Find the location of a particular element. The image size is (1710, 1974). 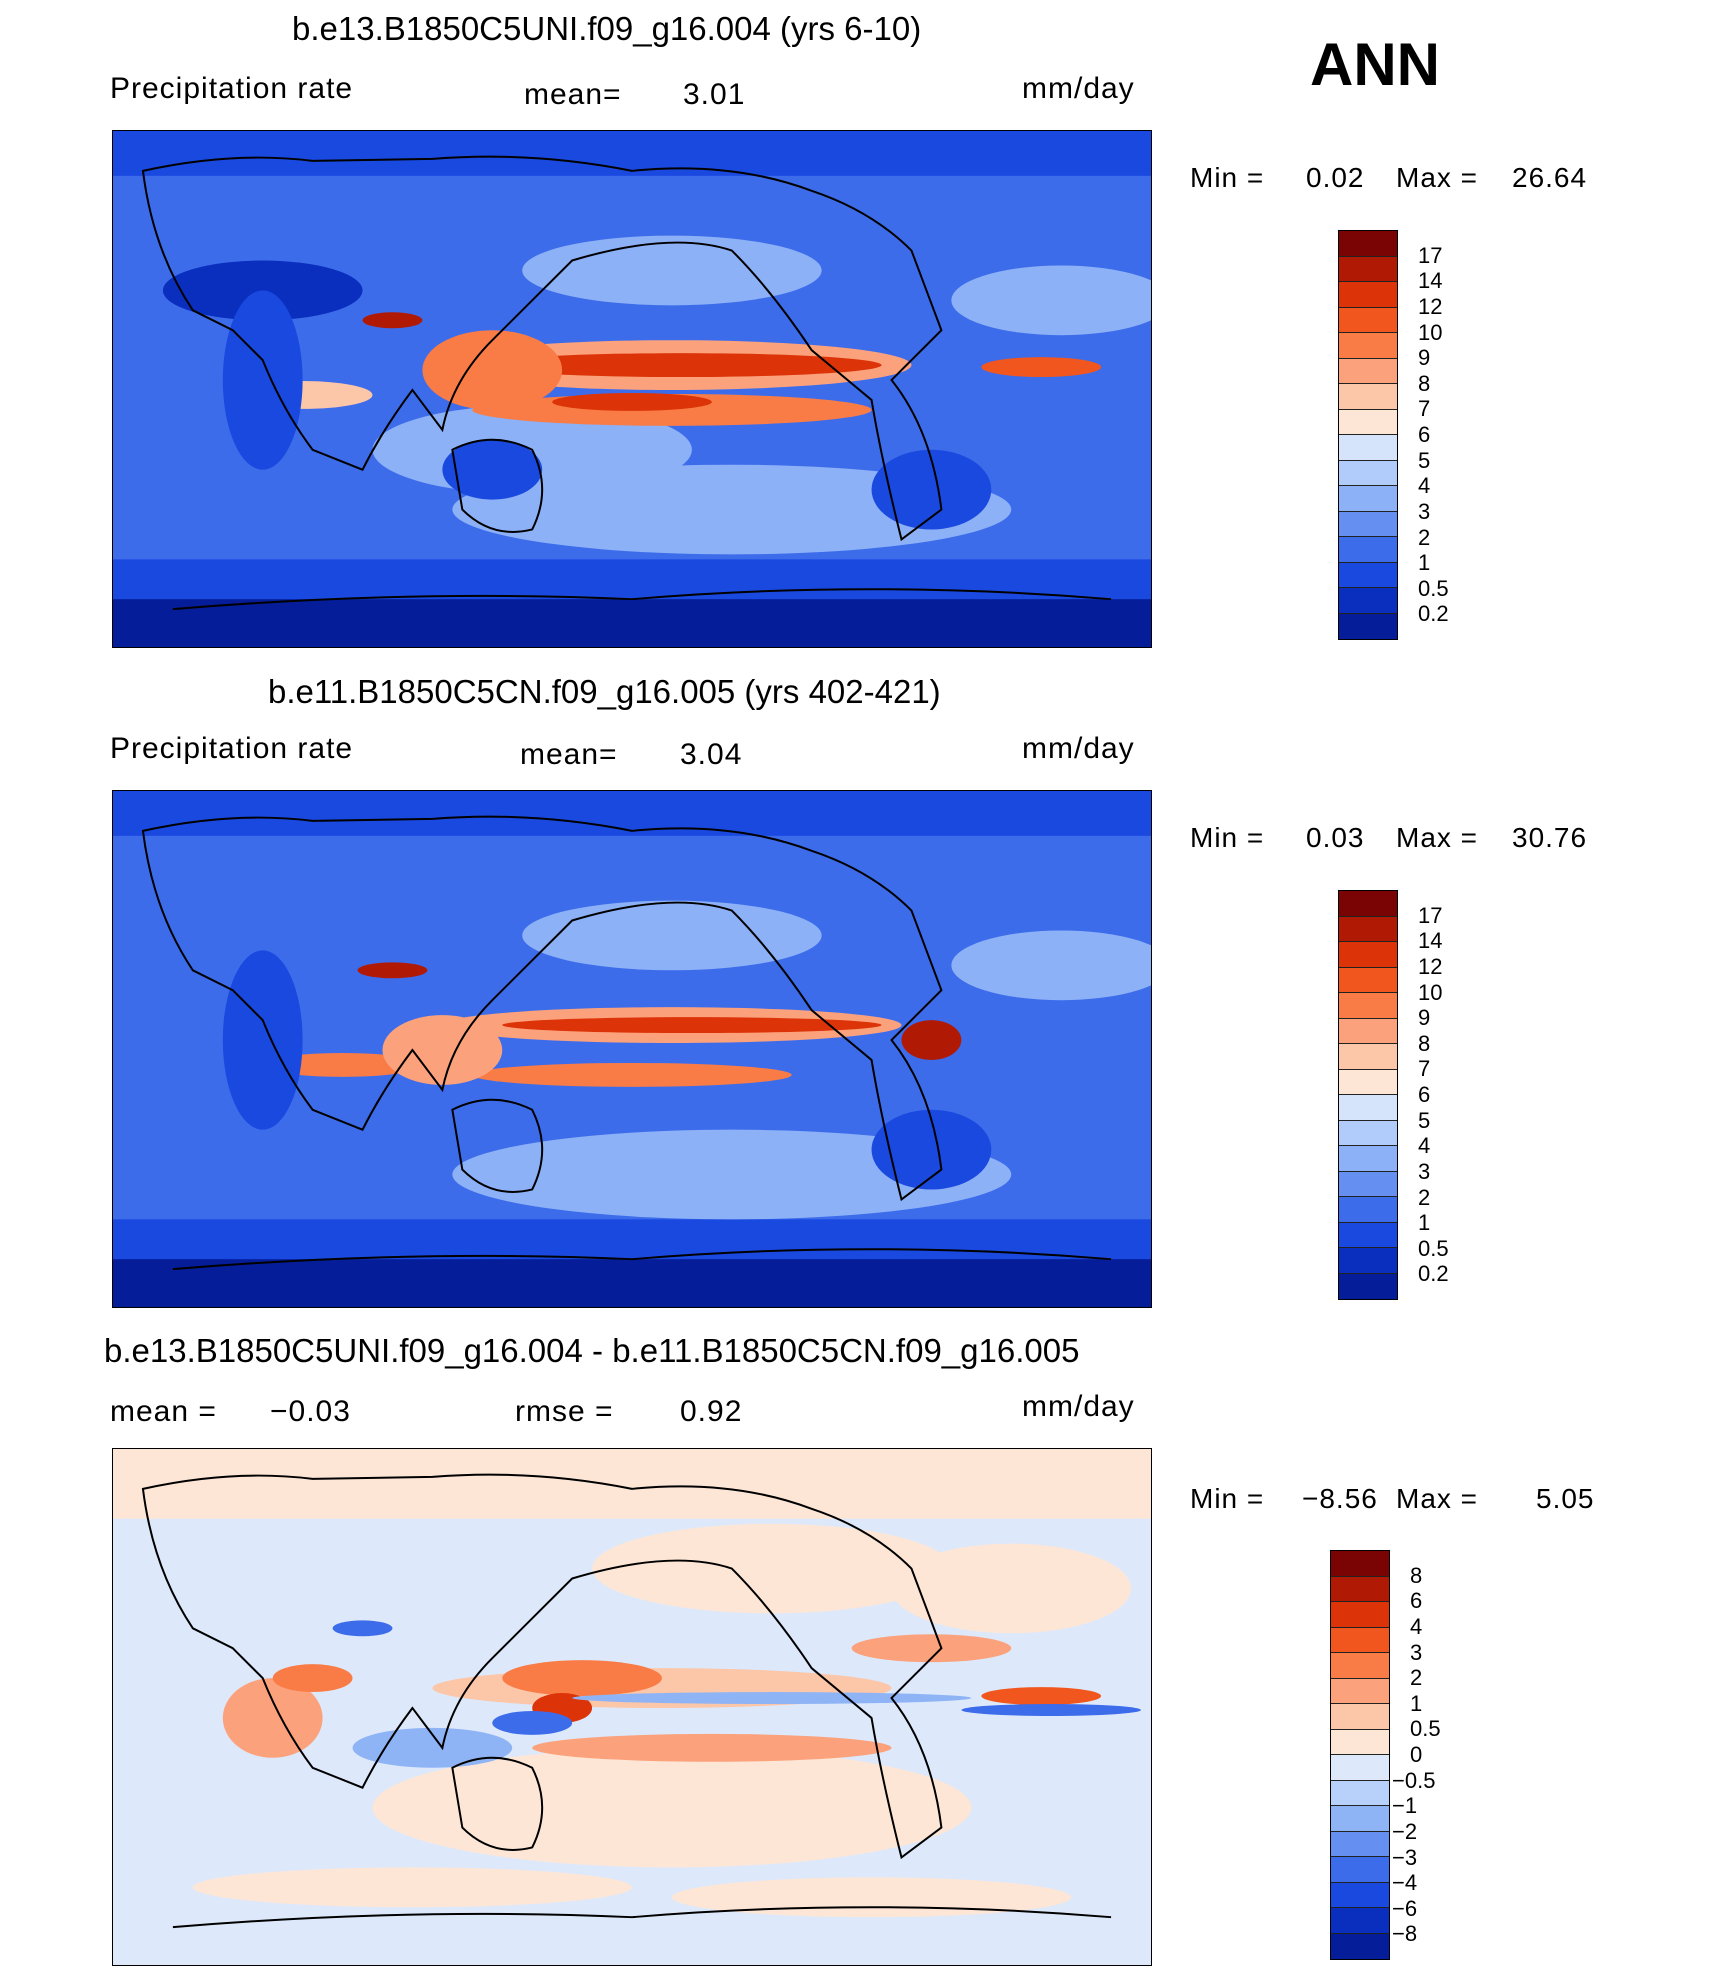

panel3-units: mm/day is located at coordinates (1078, 1406).